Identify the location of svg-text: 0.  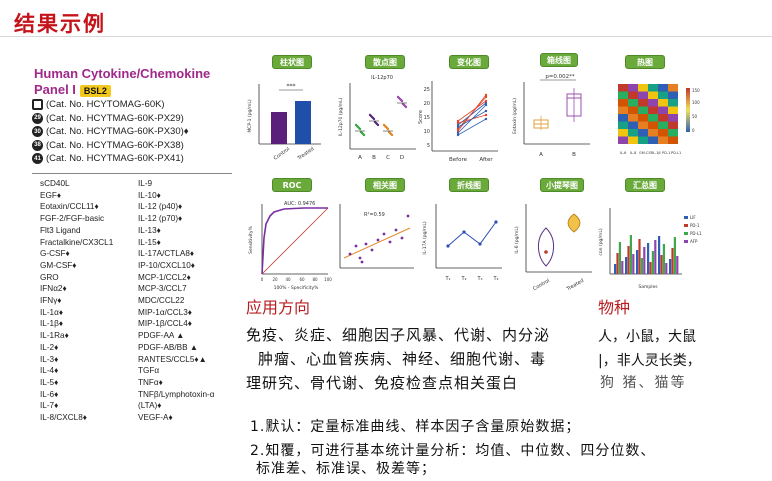
(262, 279).